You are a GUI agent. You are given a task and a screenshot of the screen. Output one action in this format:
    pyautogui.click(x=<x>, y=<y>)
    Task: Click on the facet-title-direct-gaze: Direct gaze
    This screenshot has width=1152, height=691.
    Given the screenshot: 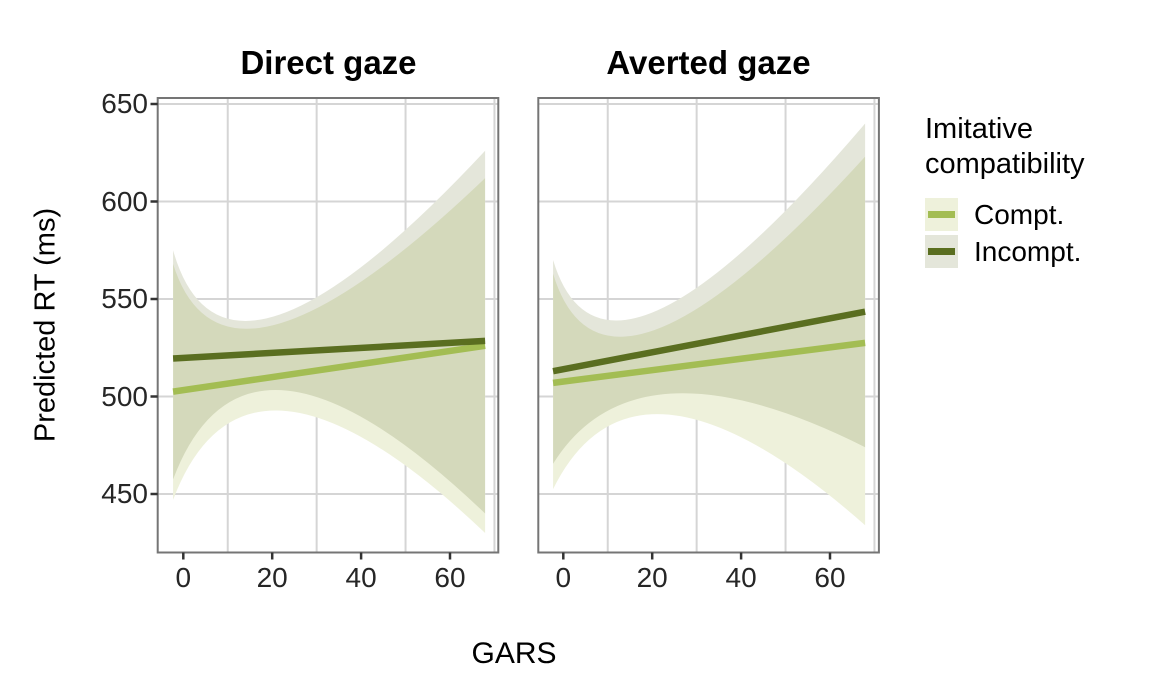 What is the action you would take?
    pyautogui.click(x=328, y=62)
    